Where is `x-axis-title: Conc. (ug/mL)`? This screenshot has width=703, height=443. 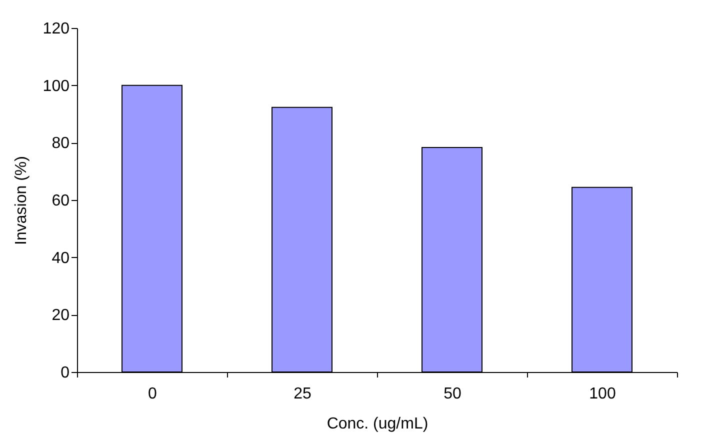
x-axis-title: Conc. (ug/mL) is located at coordinates (377, 424).